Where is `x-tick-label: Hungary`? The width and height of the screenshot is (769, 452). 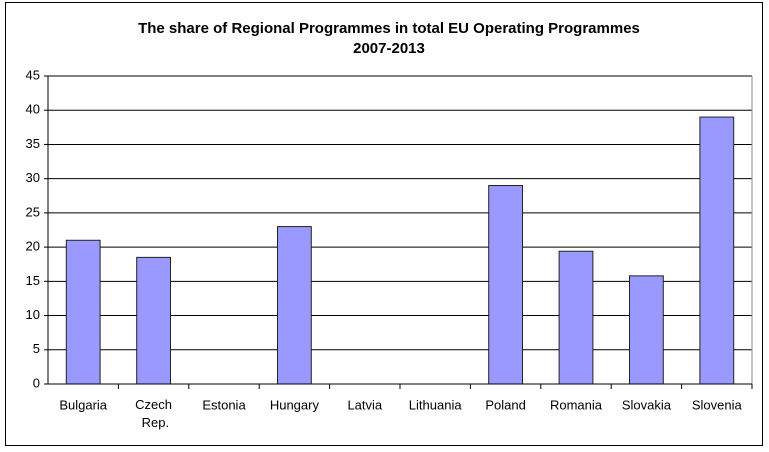 x-tick-label: Hungary is located at coordinates (295, 404).